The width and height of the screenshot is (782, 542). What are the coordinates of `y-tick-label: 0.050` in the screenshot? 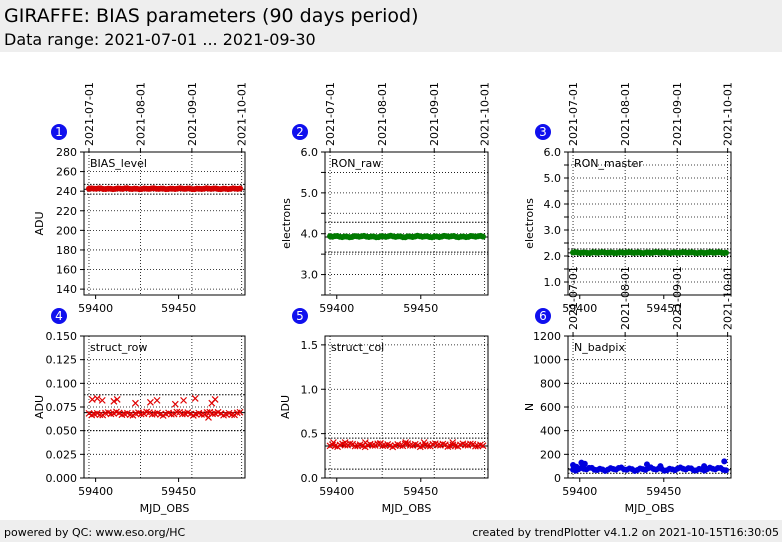 It's located at (62, 431).